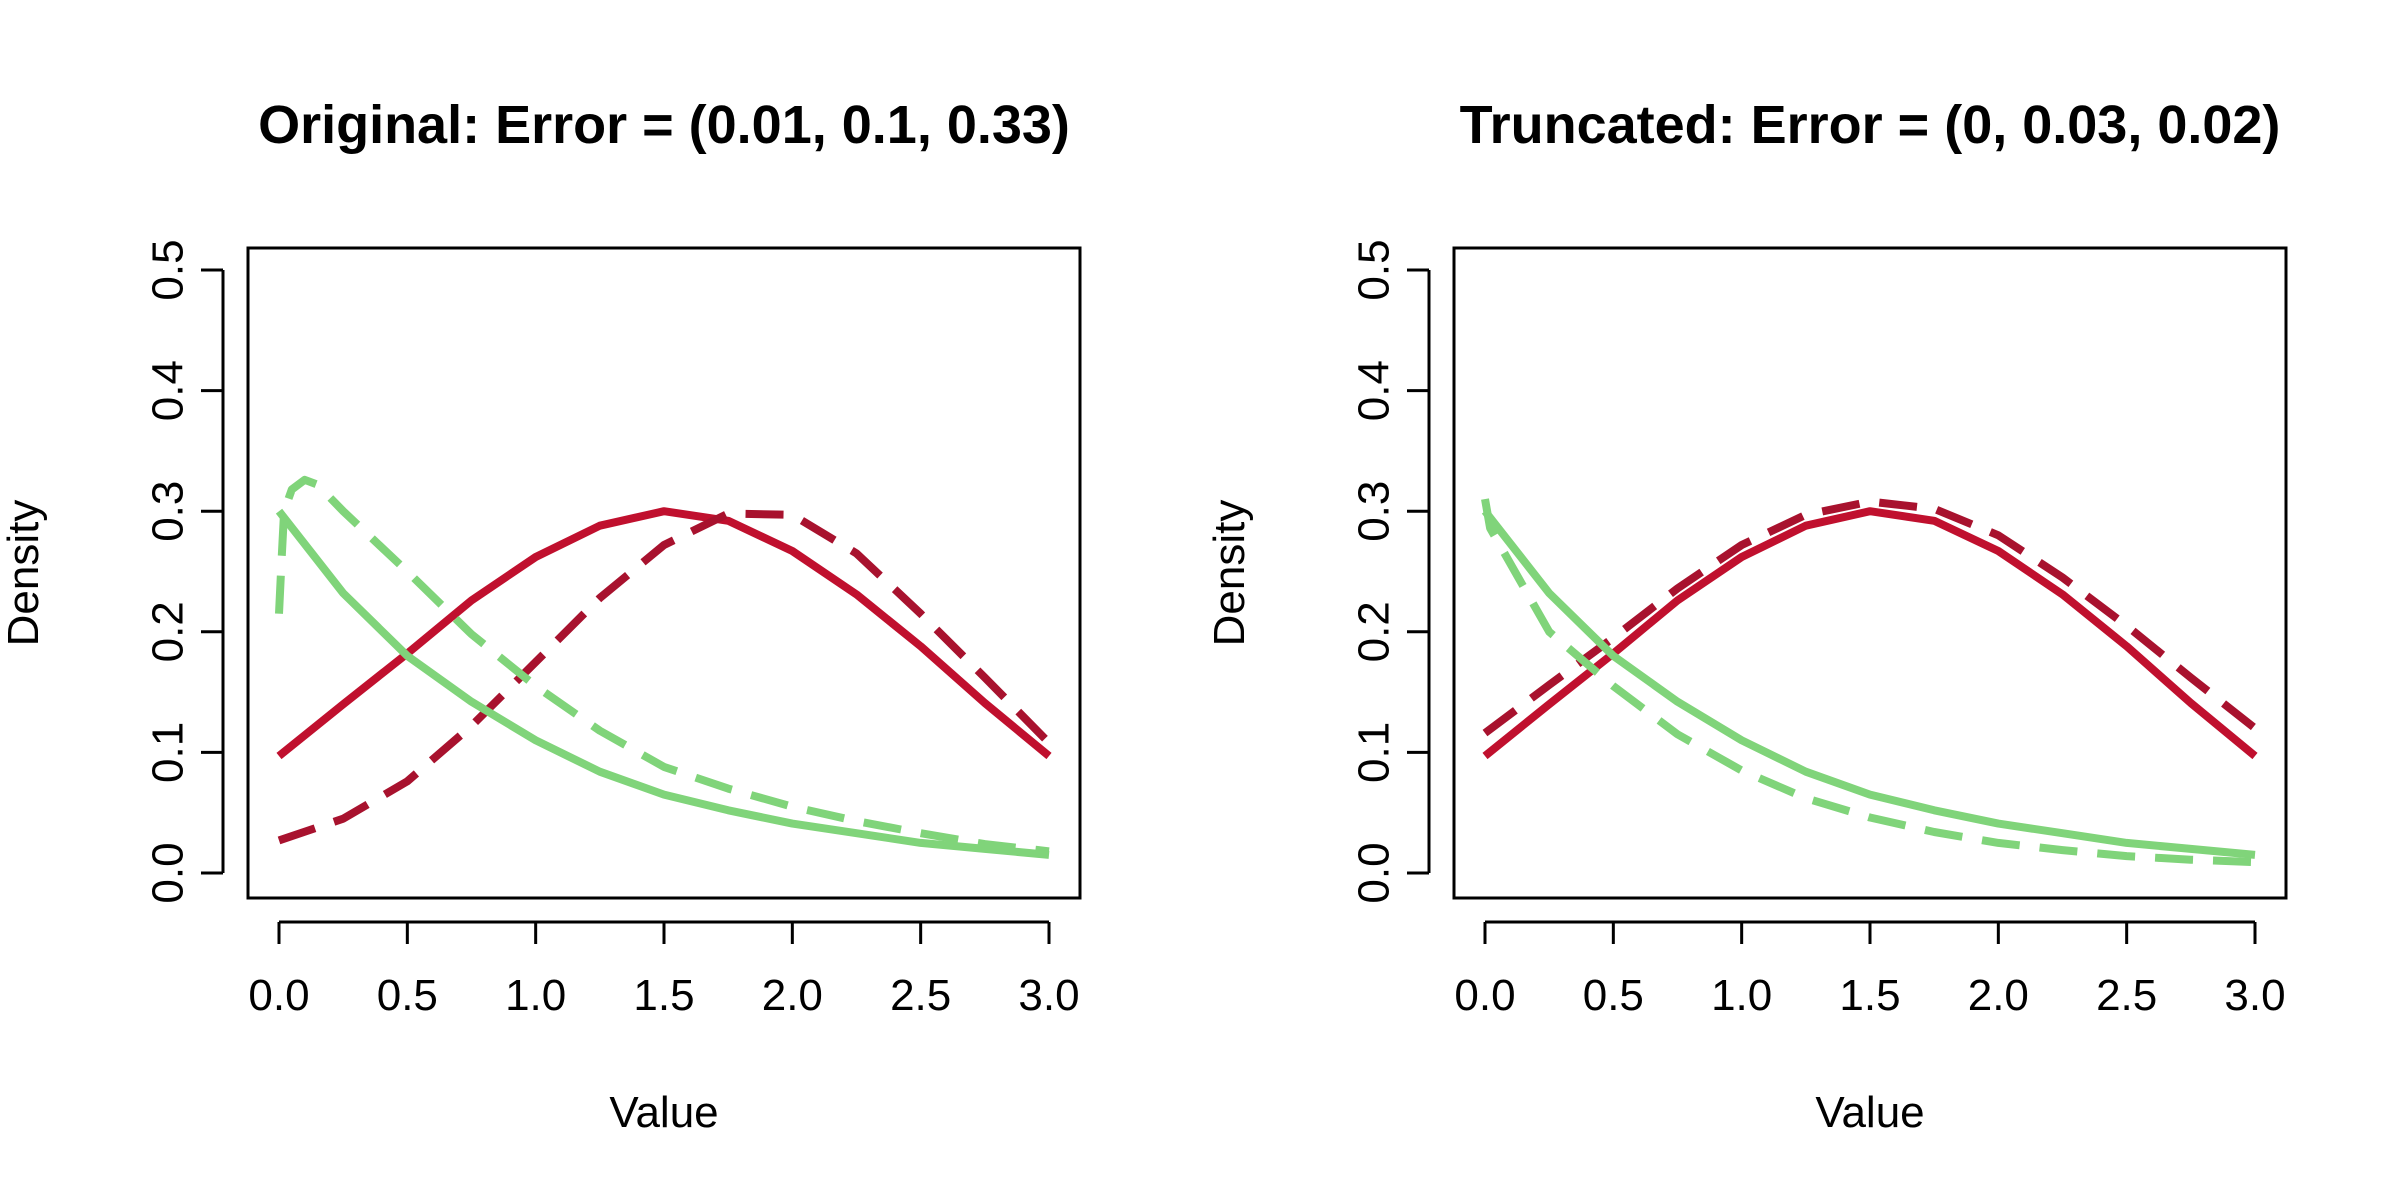 The height and width of the screenshot is (1200, 2400). Describe the element at coordinates (664, 125) in the screenshot. I see `chart-title: Original: Error = (0.01, 0.1, 0.33)` at that location.